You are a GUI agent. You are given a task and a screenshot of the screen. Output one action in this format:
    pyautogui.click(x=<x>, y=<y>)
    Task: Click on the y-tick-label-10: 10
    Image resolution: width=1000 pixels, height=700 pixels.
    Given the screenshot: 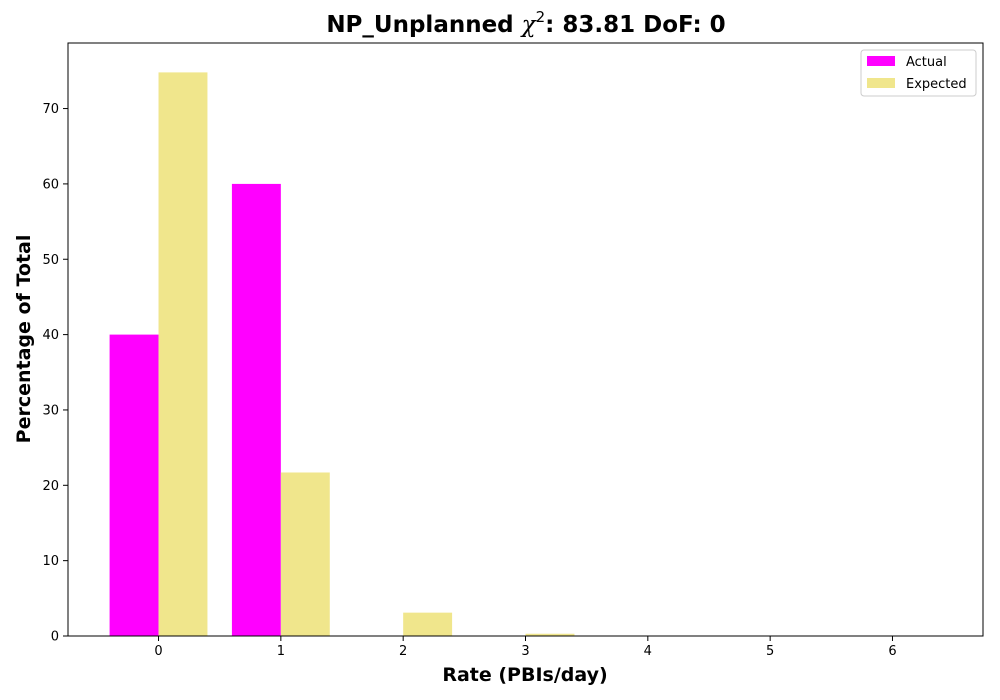 What is the action you would take?
    pyautogui.click(x=50, y=561)
    